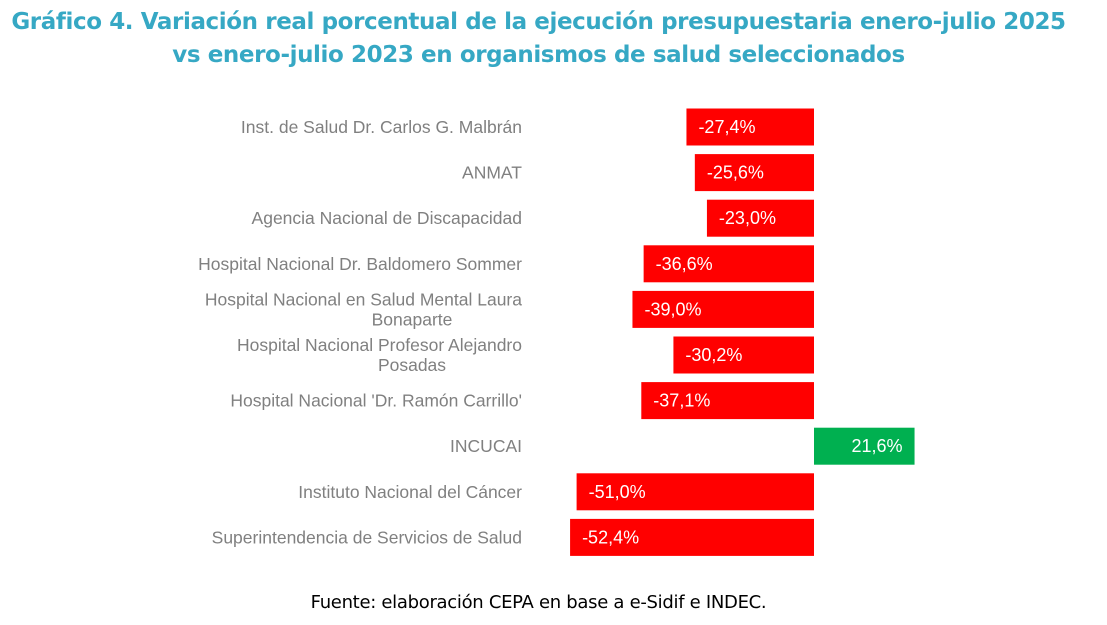 The image size is (1107, 625). Describe the element at coordinates (713, 355) in the screenshot. I see `data-label: -30,2%` at that location.